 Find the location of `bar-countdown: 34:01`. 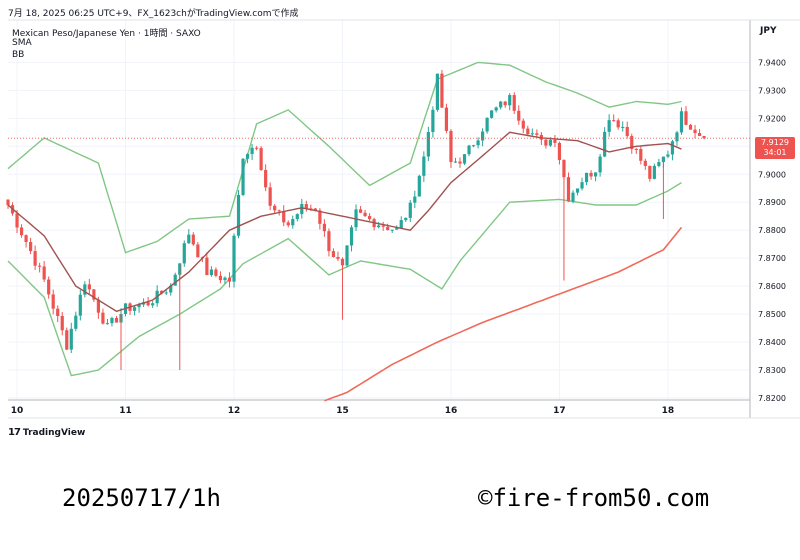

bar-countdown: 34:01 is located at coordinates (775, 152).